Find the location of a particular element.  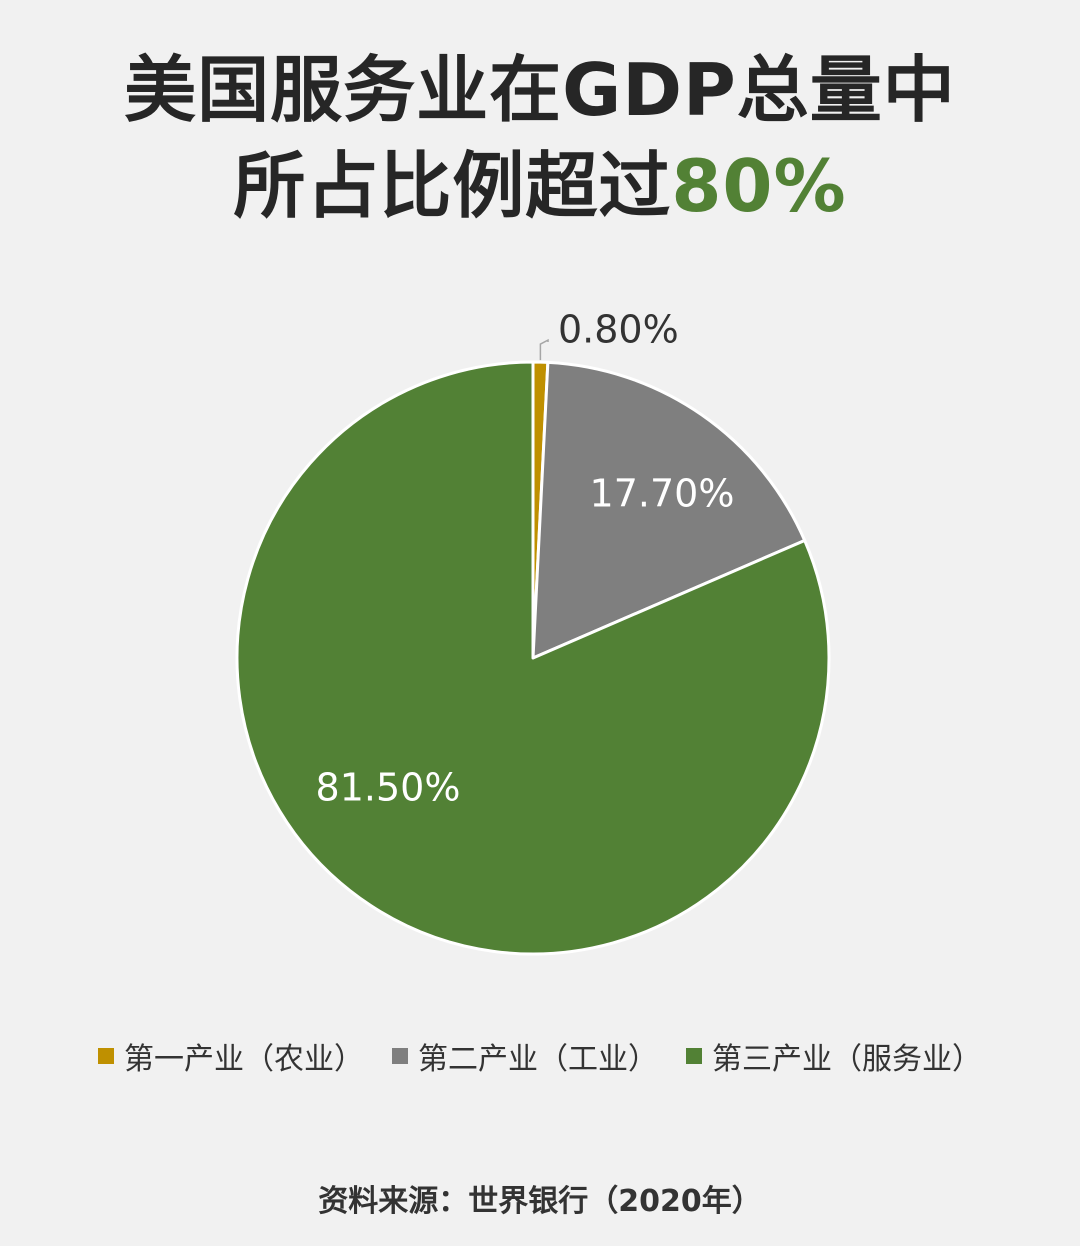

title-line-1: 美国服务业在GDP总量中 is located at coordinates (540, 90).